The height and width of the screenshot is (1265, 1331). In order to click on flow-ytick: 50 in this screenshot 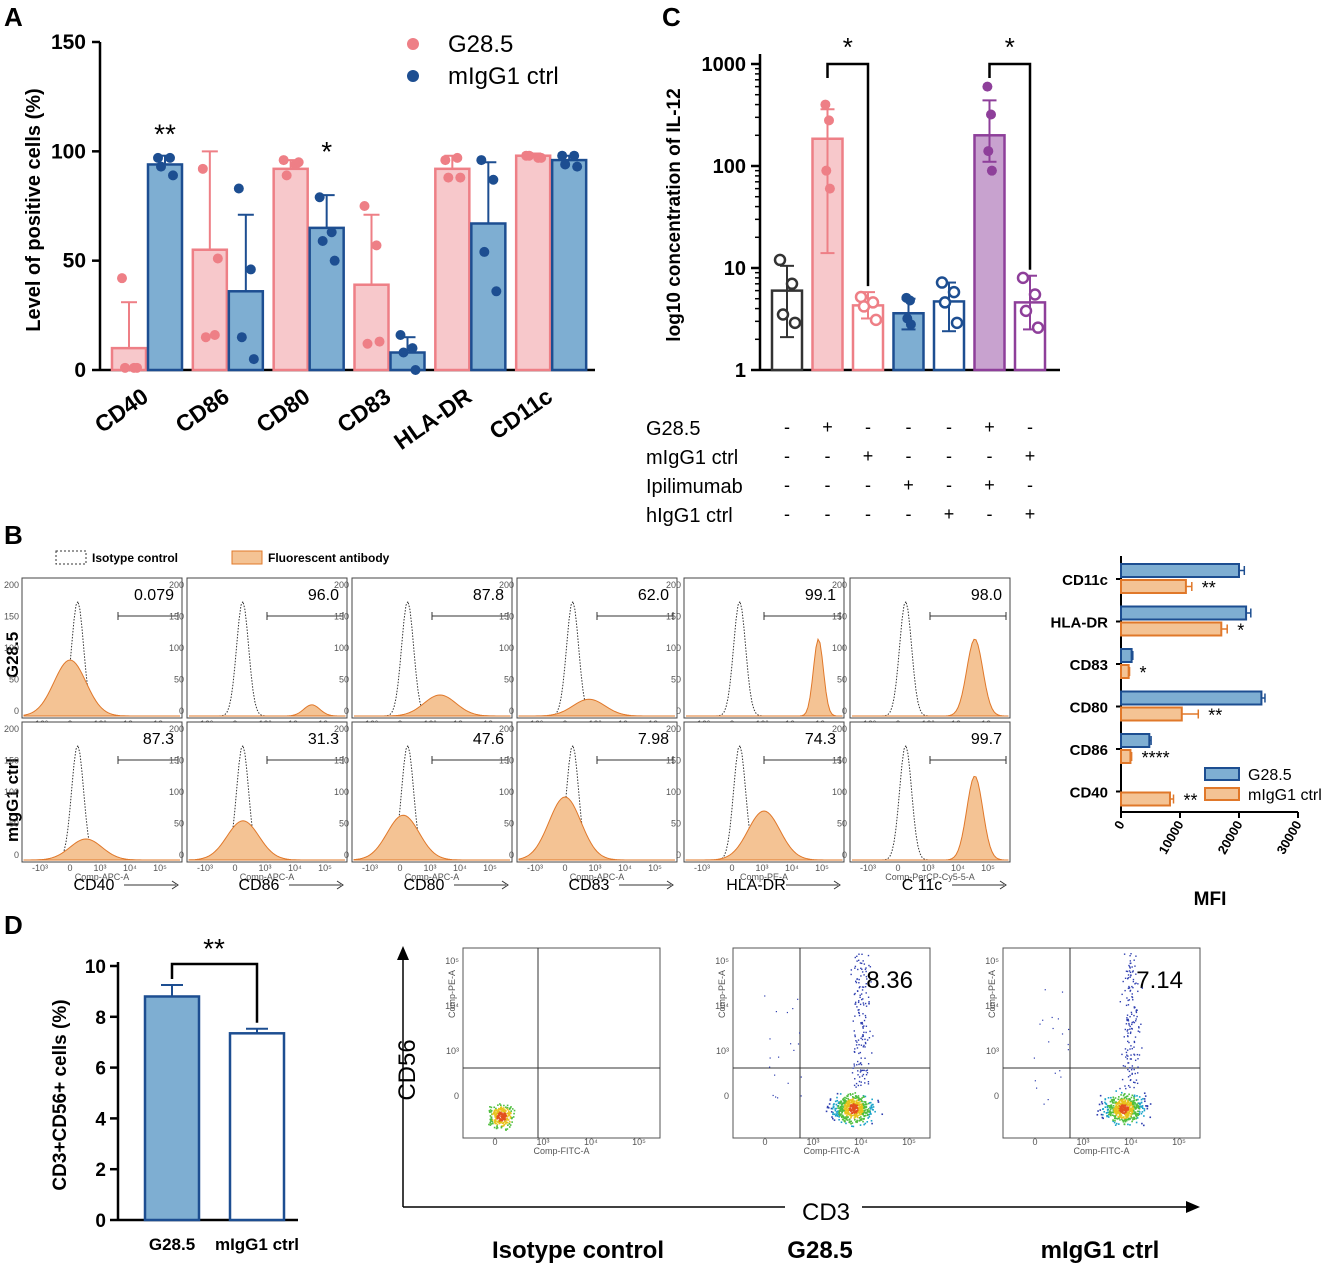, I will do `click(509, 824)`.